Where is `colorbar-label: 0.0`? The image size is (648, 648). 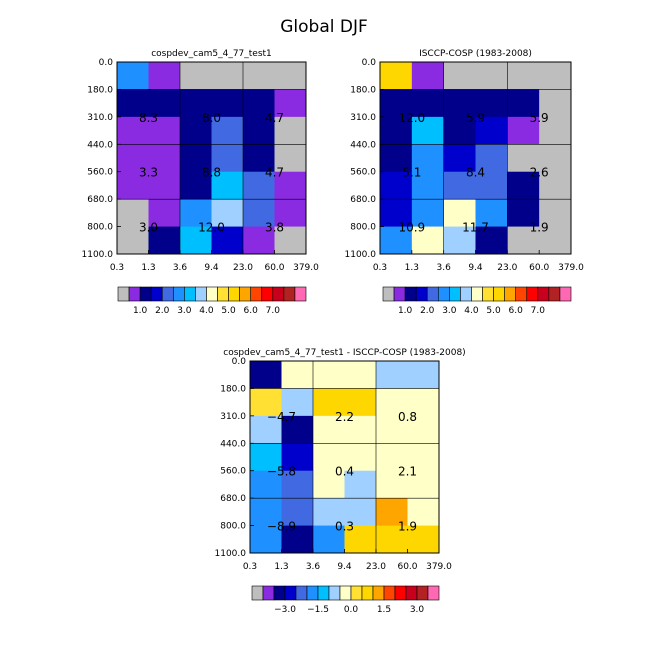 colorbar-label: 0.0 is located at coordinates (351, 610).